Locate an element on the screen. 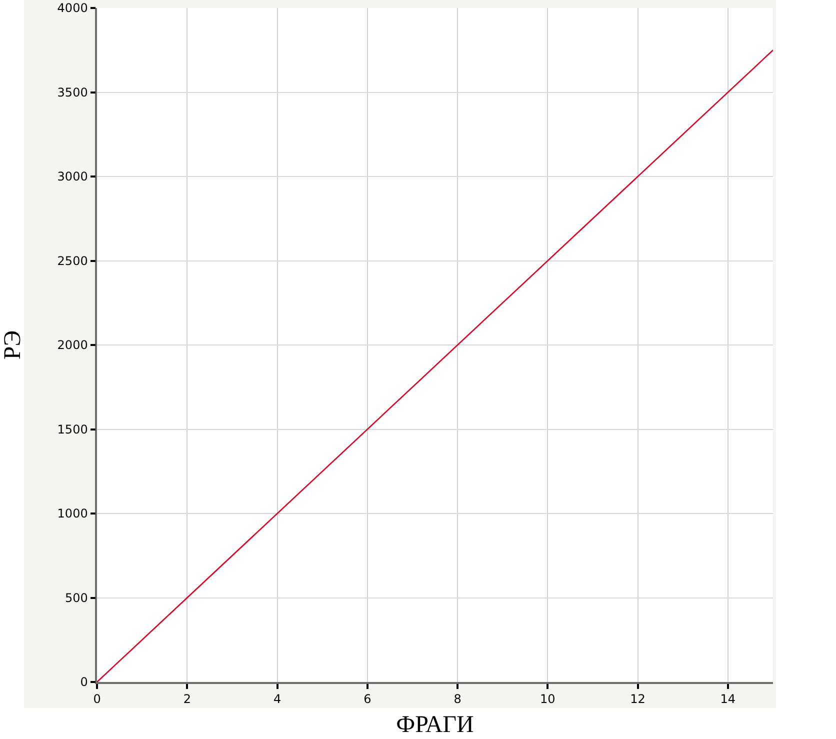 The height and width of the screenshot is (739, 836). x-tick-label: 2 is located at coordinates (187, 699).